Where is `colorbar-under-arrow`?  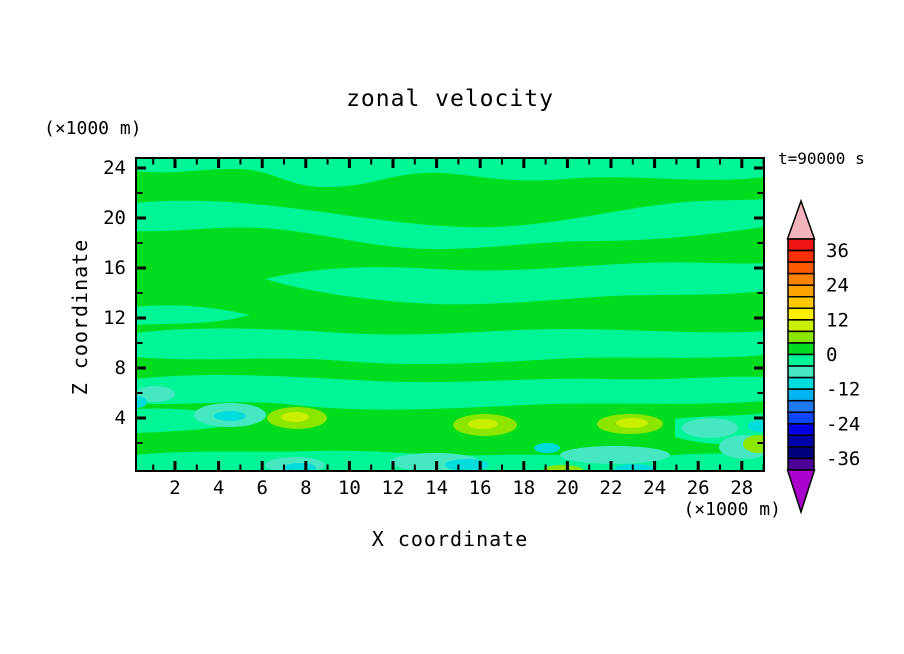 colorbar-under-arrow is located at coordinates (801, 492).